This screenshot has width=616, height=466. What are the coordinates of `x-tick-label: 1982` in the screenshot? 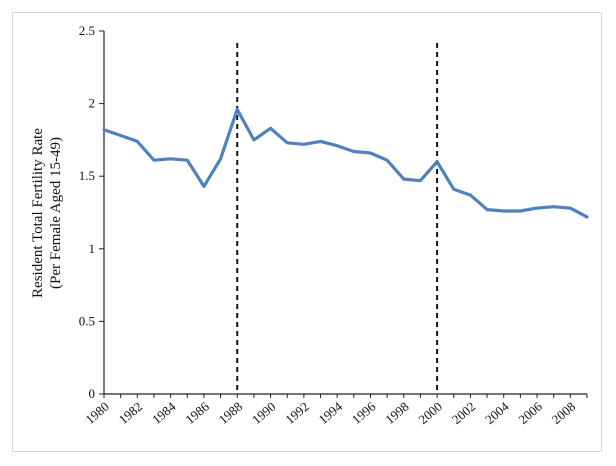 It's located at (131, 413).